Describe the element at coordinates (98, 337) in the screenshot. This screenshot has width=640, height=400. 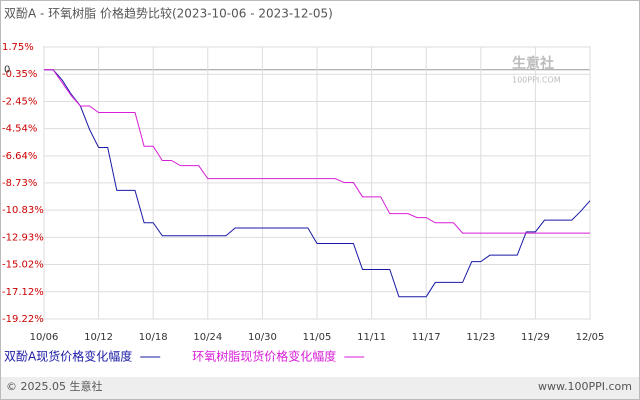
I see `x-tick-label: 10/12` at that location.